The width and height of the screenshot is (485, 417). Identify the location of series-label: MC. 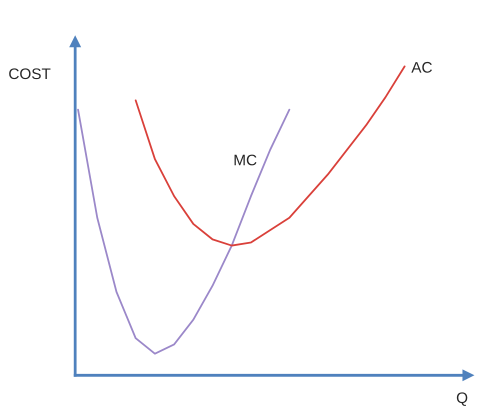
(245, 160).